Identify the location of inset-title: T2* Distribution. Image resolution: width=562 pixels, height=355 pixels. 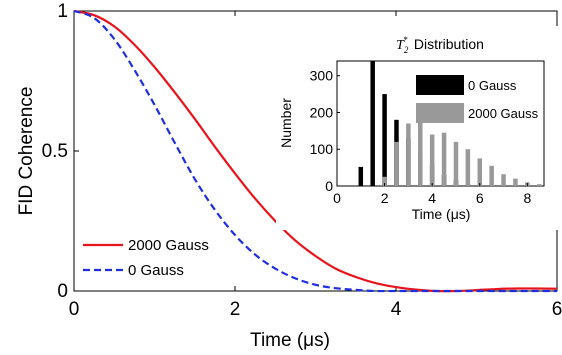
(440, 45).